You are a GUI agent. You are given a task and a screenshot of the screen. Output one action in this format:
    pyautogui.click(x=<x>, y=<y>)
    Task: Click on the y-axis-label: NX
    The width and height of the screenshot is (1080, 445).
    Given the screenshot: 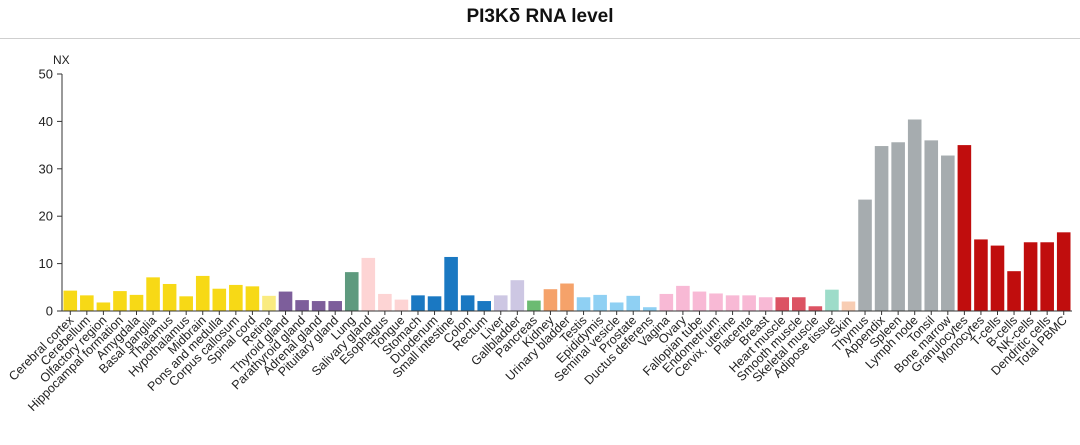 What is the action you would take?
    pyautogui.click(x=61, y=60)
    